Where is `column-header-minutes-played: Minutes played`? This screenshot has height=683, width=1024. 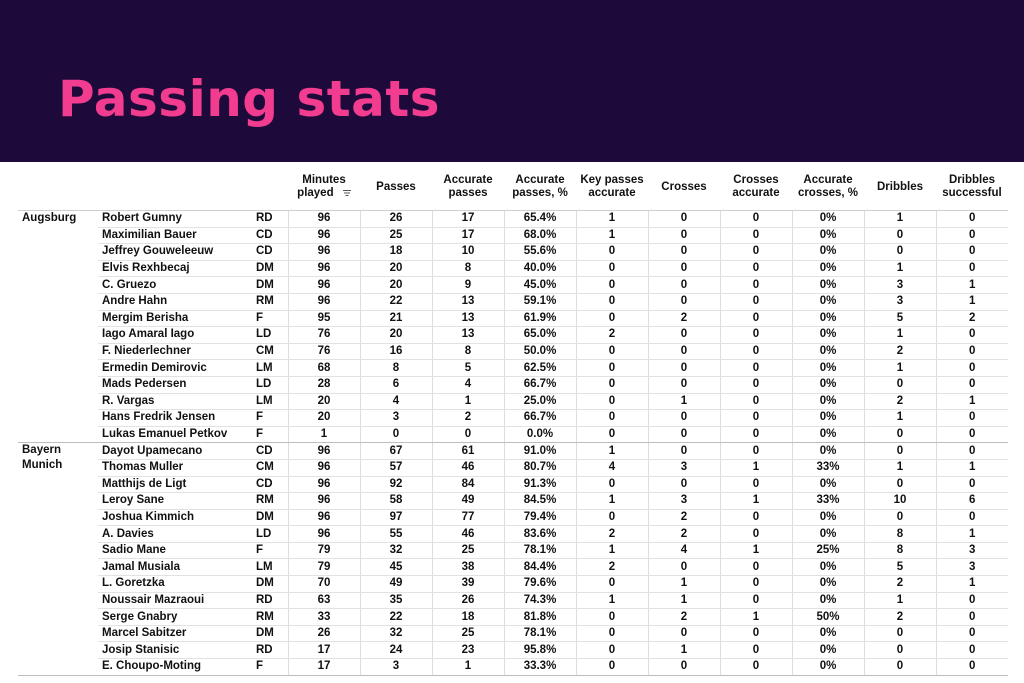 column-header-minutes-played: Minutes played is located at coordinates (324, 187).